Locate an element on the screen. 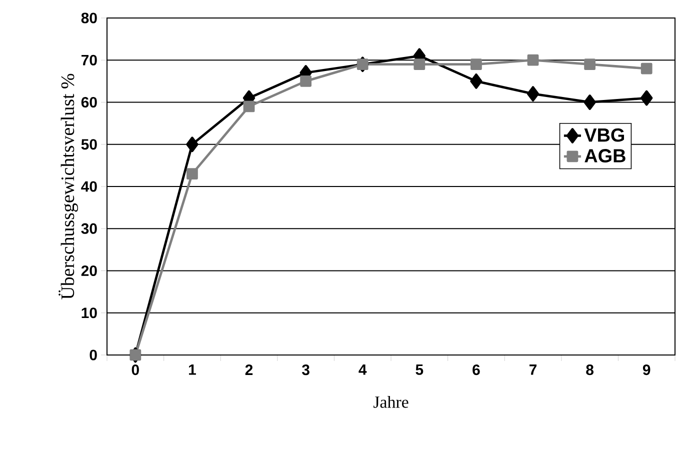  y-tick-label: 30 is located at coordinates (89, 228).